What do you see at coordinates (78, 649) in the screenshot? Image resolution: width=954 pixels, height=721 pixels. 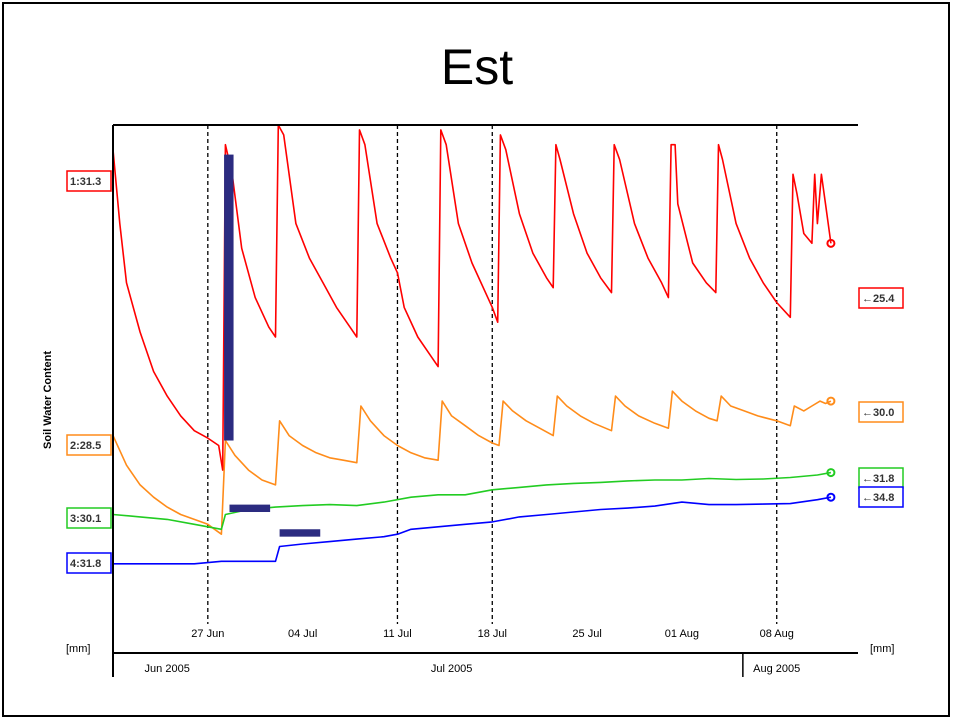 I see `y-unit-left: [mm]` at bounding box center [78, 649].